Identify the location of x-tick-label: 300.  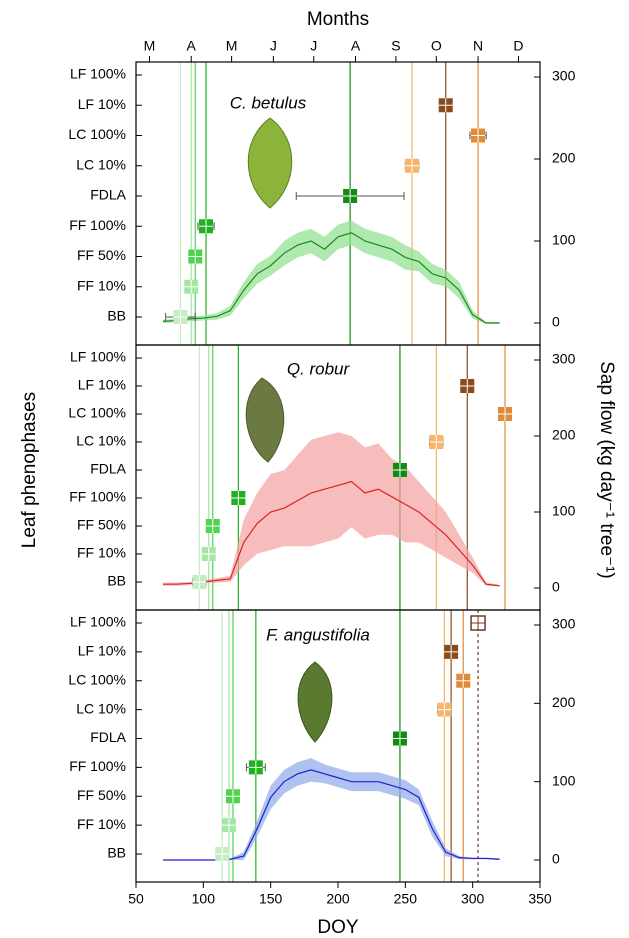
(473, 899).